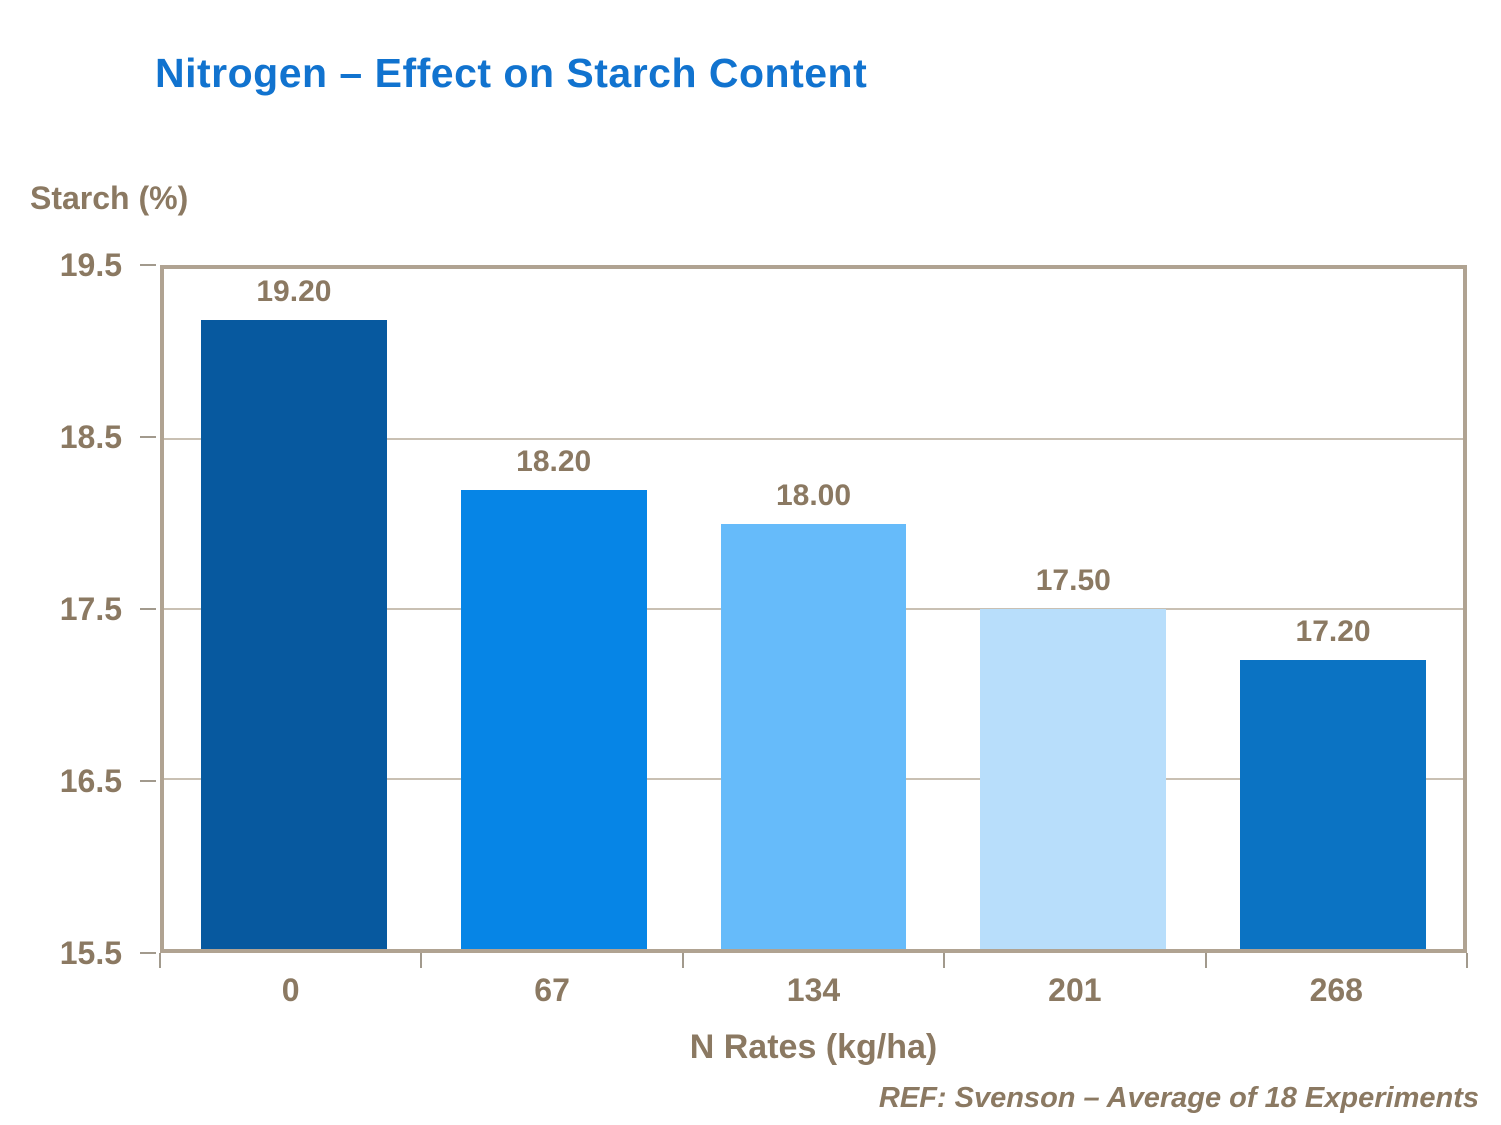 The width and height of the screenshot is (1501, 1125). What do you see at coordinates (813, 1047) in the screenshot?
I see `x-axis-title: N Rates (kg/ha)` at bounding box center [813, 1047].